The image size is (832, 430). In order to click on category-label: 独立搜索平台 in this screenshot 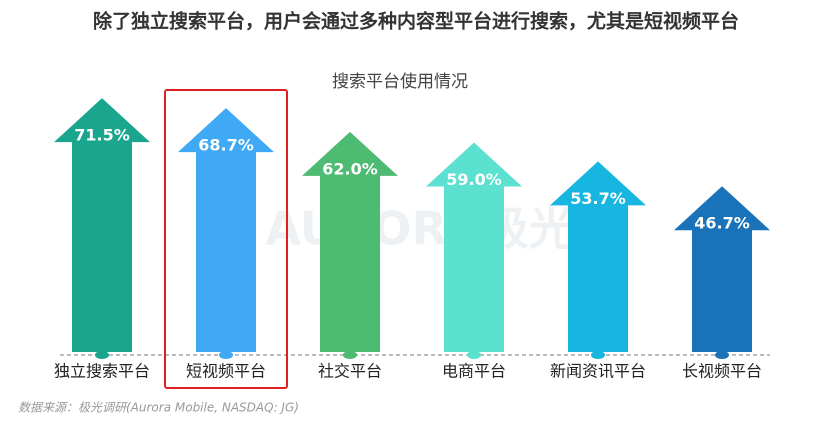, I will do `click(102, 371)`.